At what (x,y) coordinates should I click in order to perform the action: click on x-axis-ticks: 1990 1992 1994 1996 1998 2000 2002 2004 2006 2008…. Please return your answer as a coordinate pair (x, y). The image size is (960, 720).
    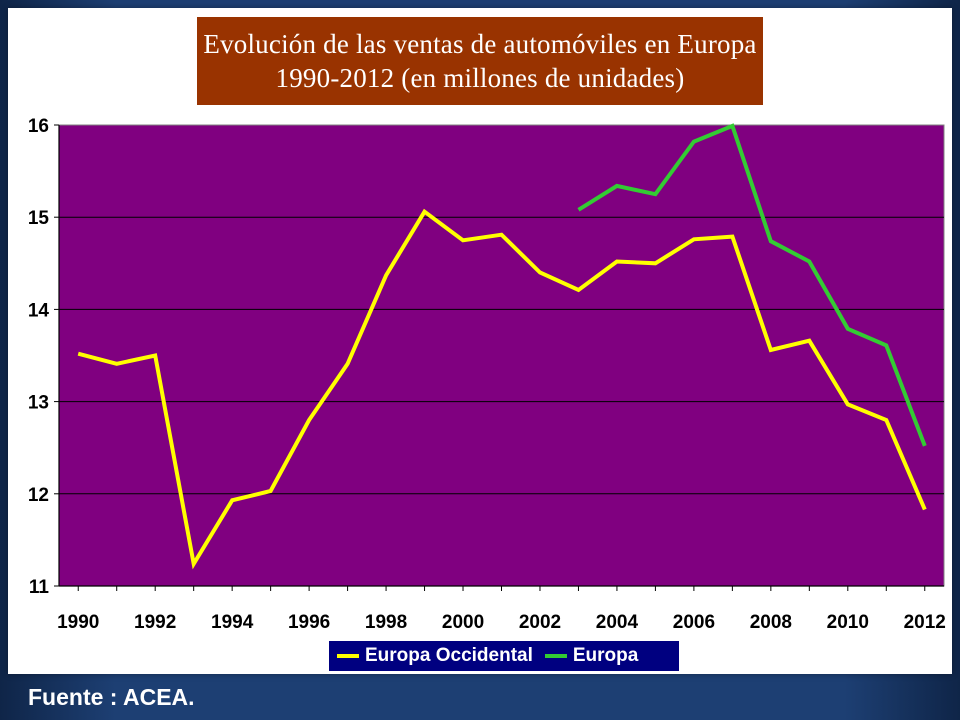
    Looking at the image, I should click on (501, 609).